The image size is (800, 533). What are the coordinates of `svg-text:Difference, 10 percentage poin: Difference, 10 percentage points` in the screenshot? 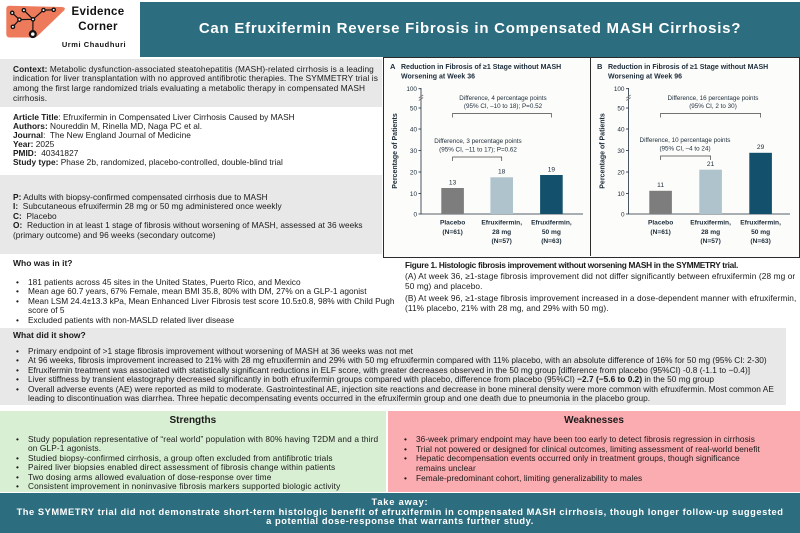 It's located at (685, 140).